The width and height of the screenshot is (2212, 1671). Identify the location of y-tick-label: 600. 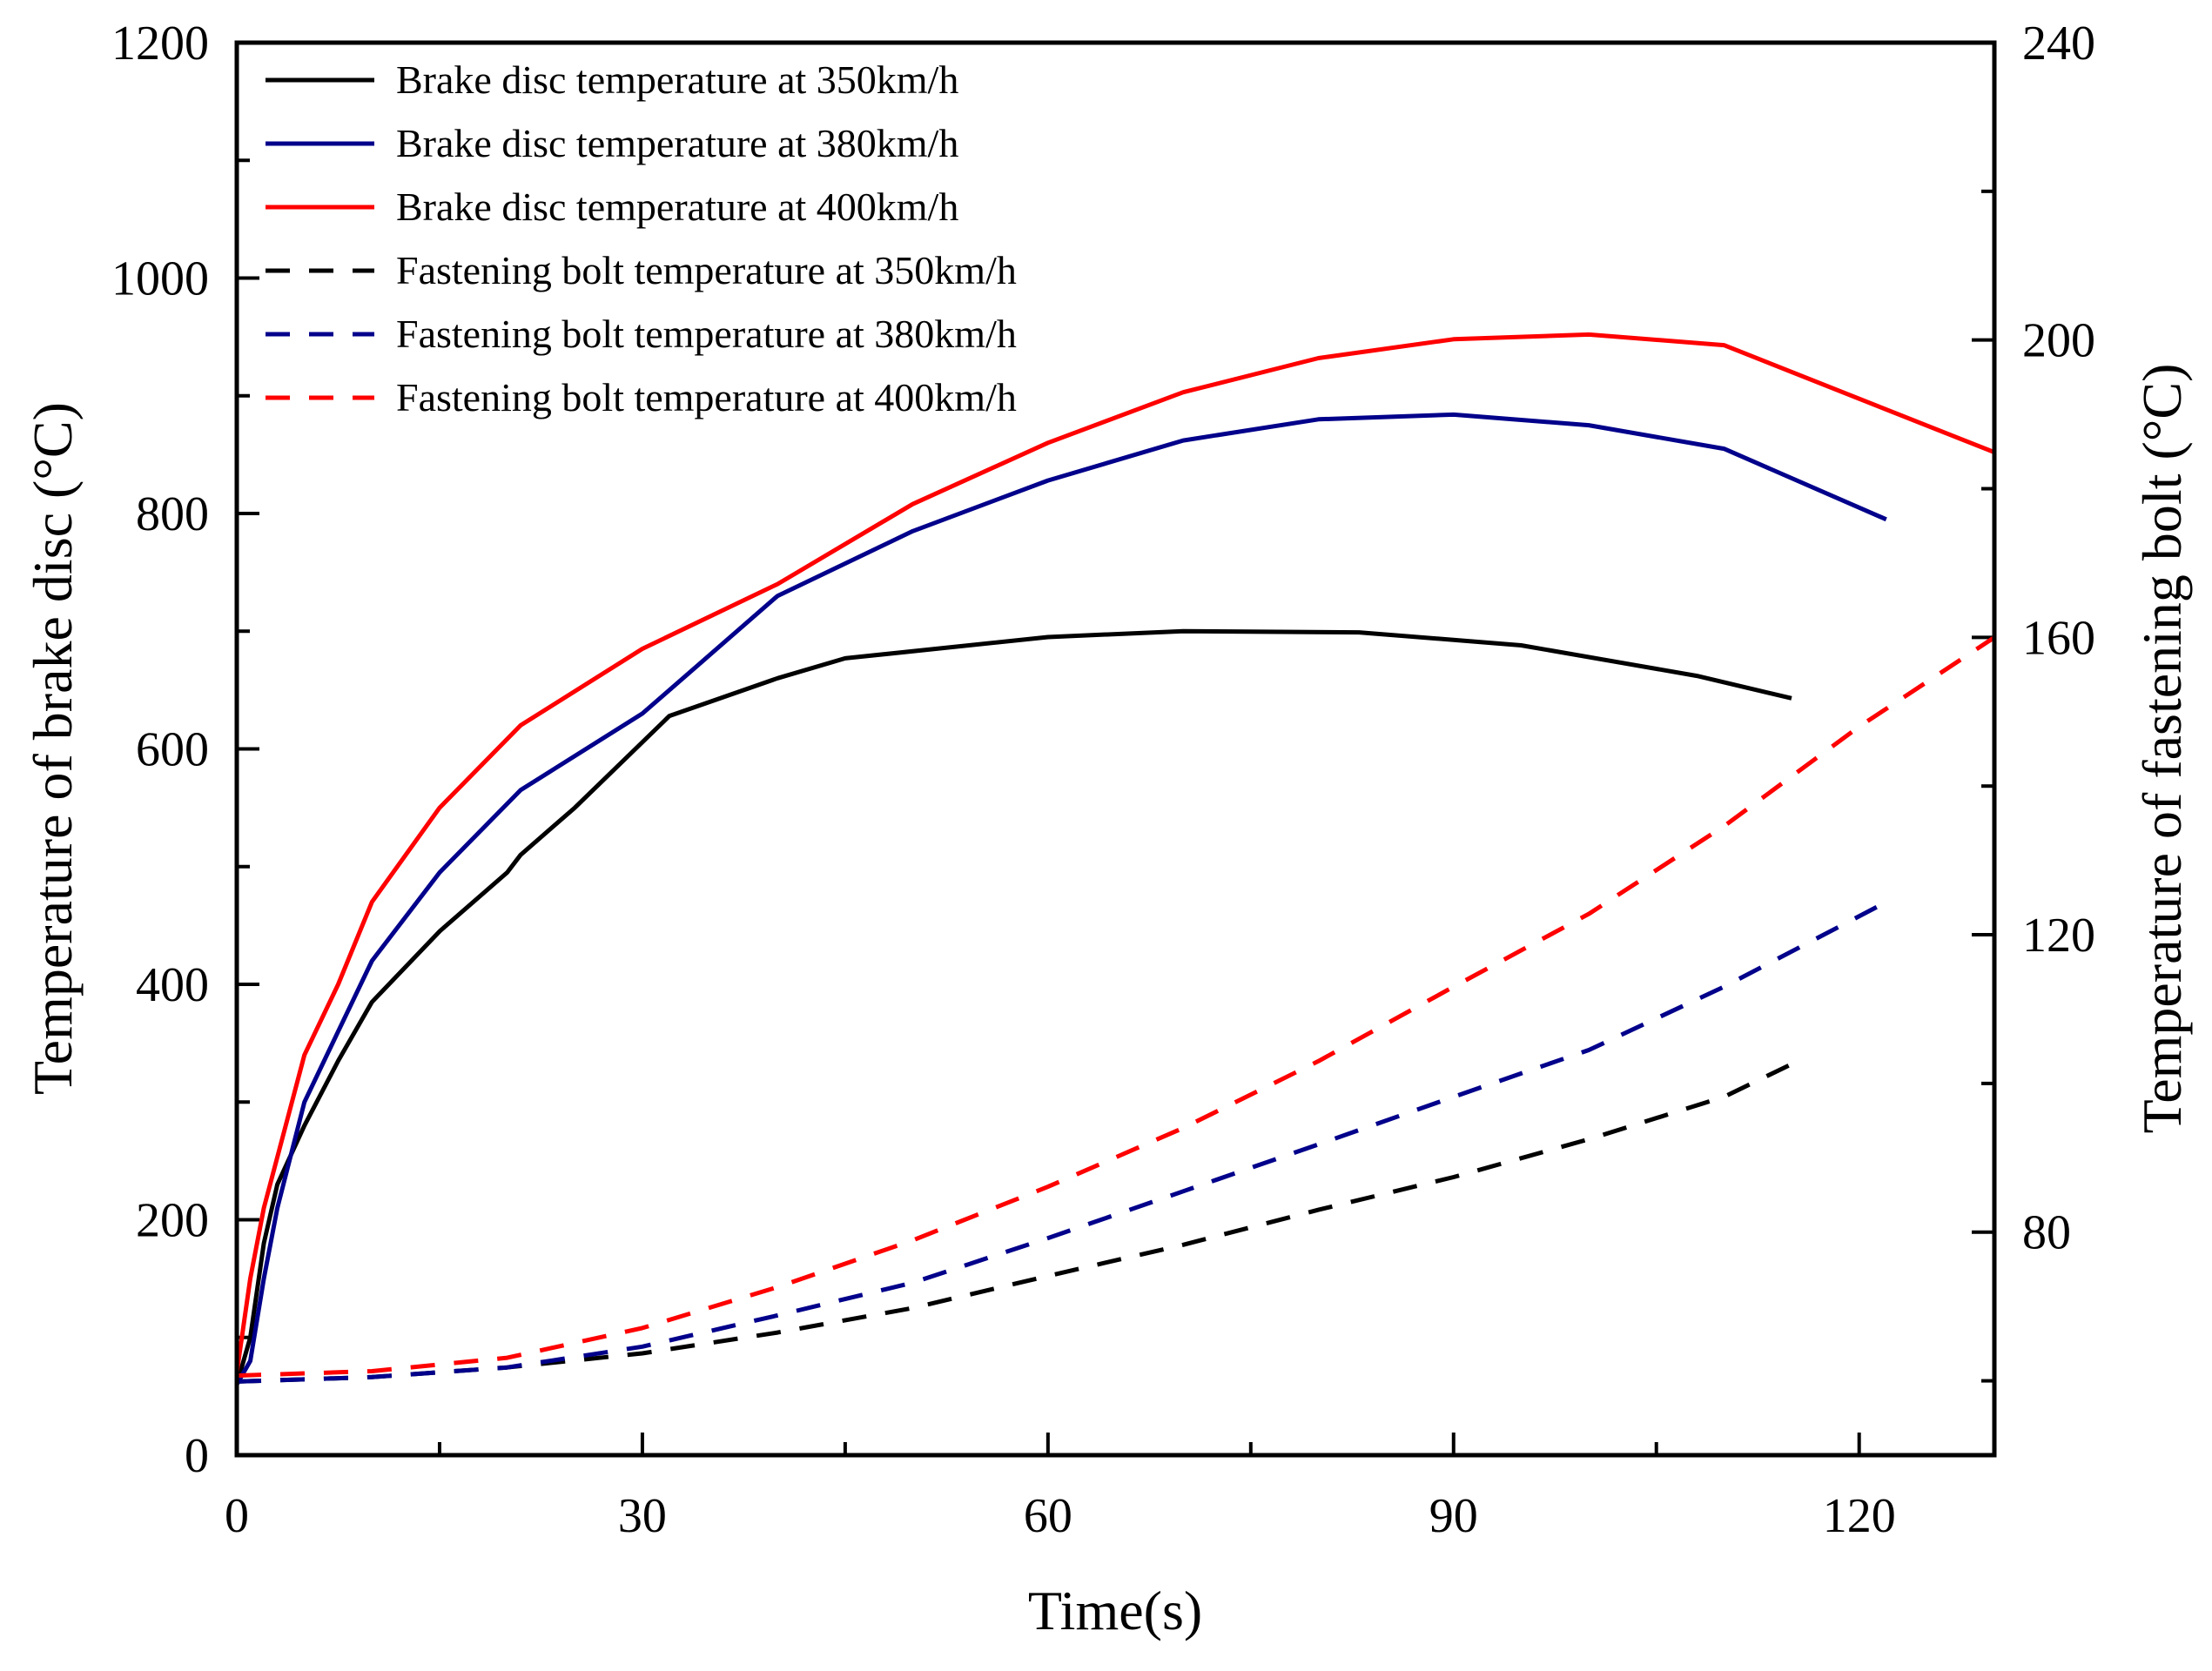
(172, 750).